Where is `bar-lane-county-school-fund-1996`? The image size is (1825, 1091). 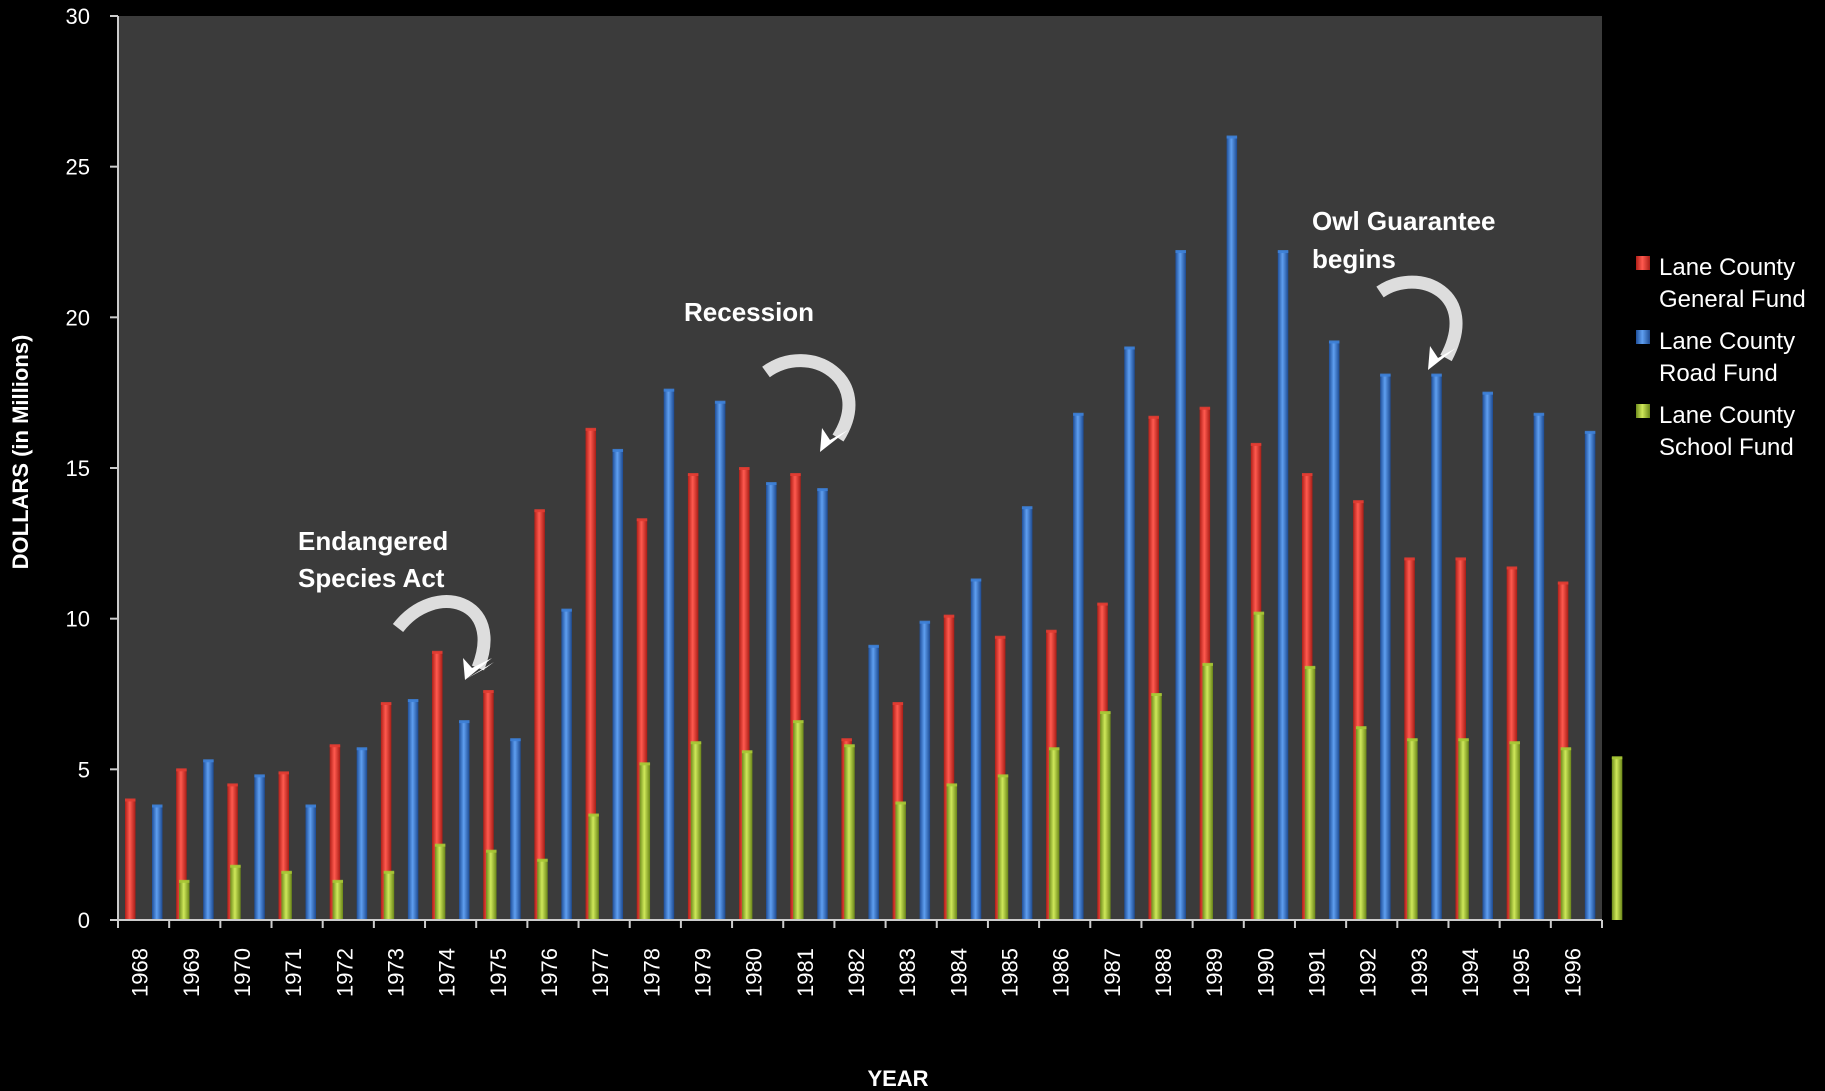
bar-lane-county-school-fund-1996 is located at coordinates (1617, 838).